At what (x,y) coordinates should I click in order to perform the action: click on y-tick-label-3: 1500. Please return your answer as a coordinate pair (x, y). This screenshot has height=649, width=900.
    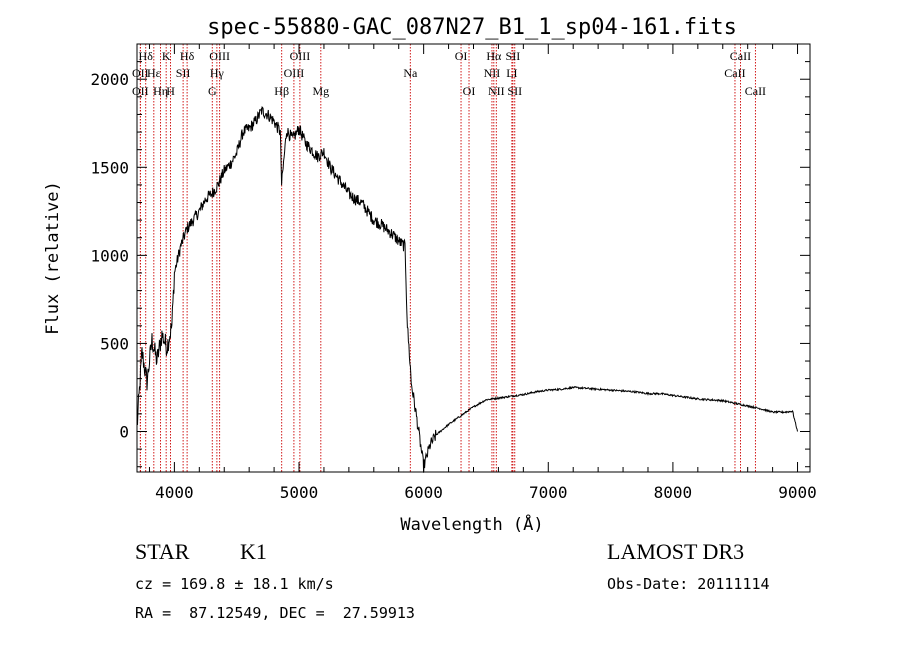
    Looking at the image, I should click on (109, 167).